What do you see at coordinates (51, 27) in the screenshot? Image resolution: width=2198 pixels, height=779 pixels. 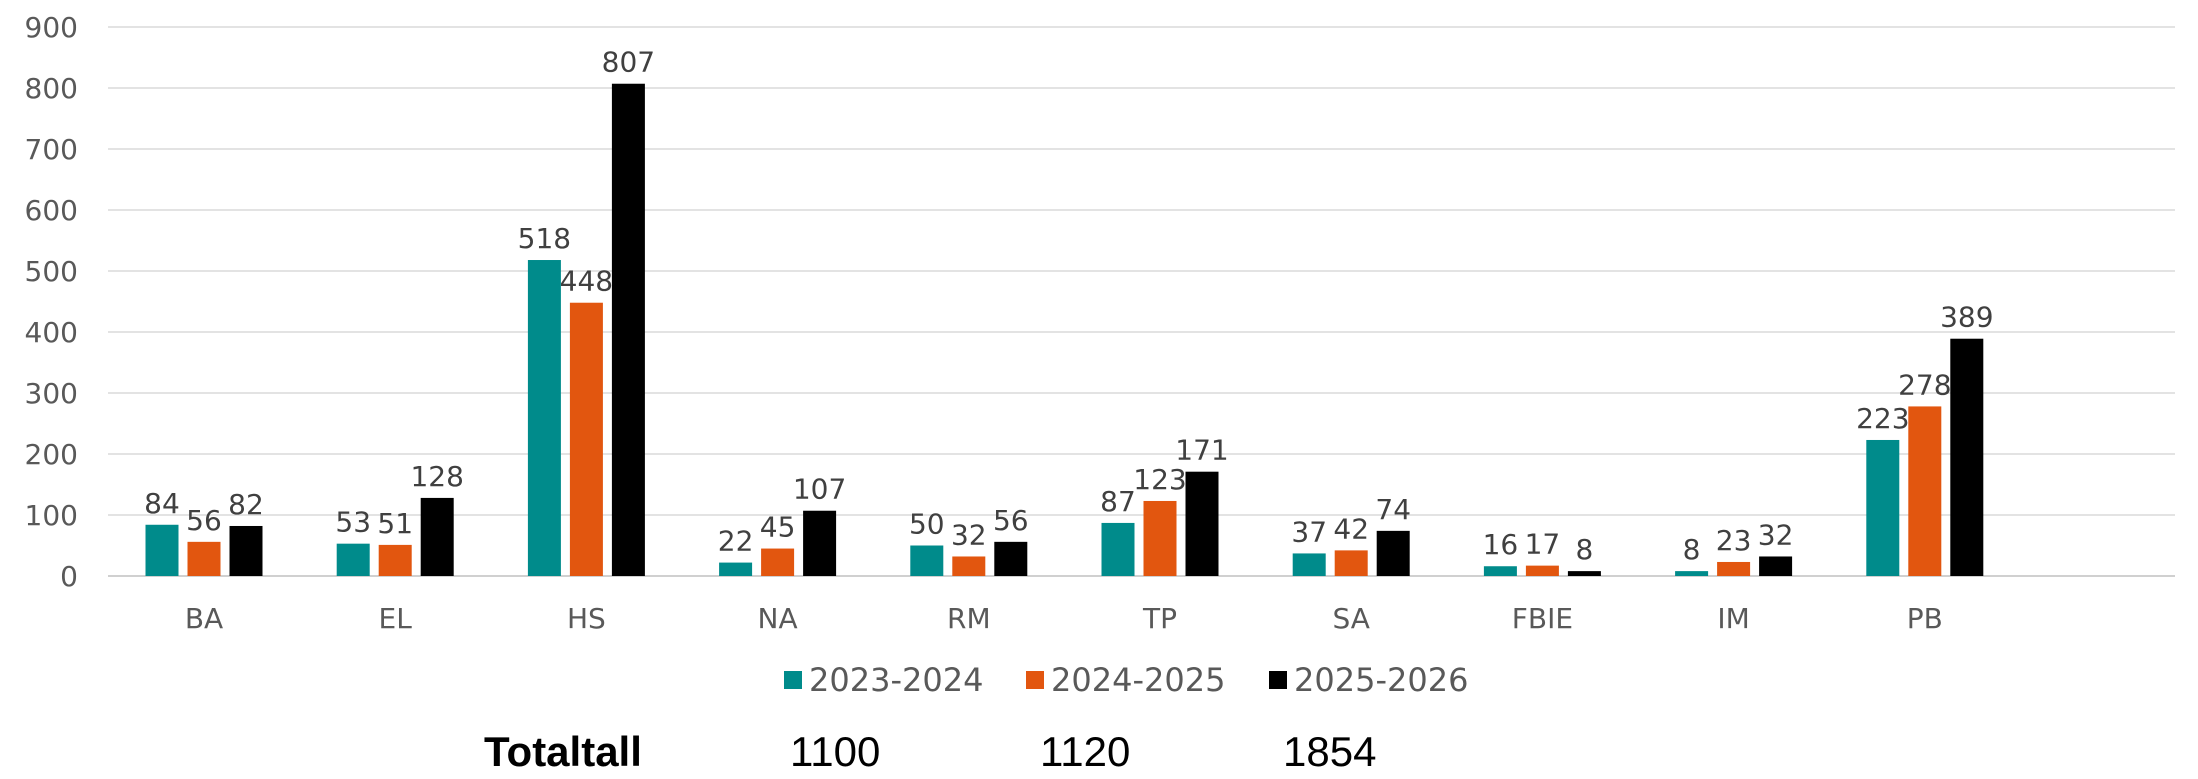 I see `y-tick-label: 900` at bounding box center [51, 27].